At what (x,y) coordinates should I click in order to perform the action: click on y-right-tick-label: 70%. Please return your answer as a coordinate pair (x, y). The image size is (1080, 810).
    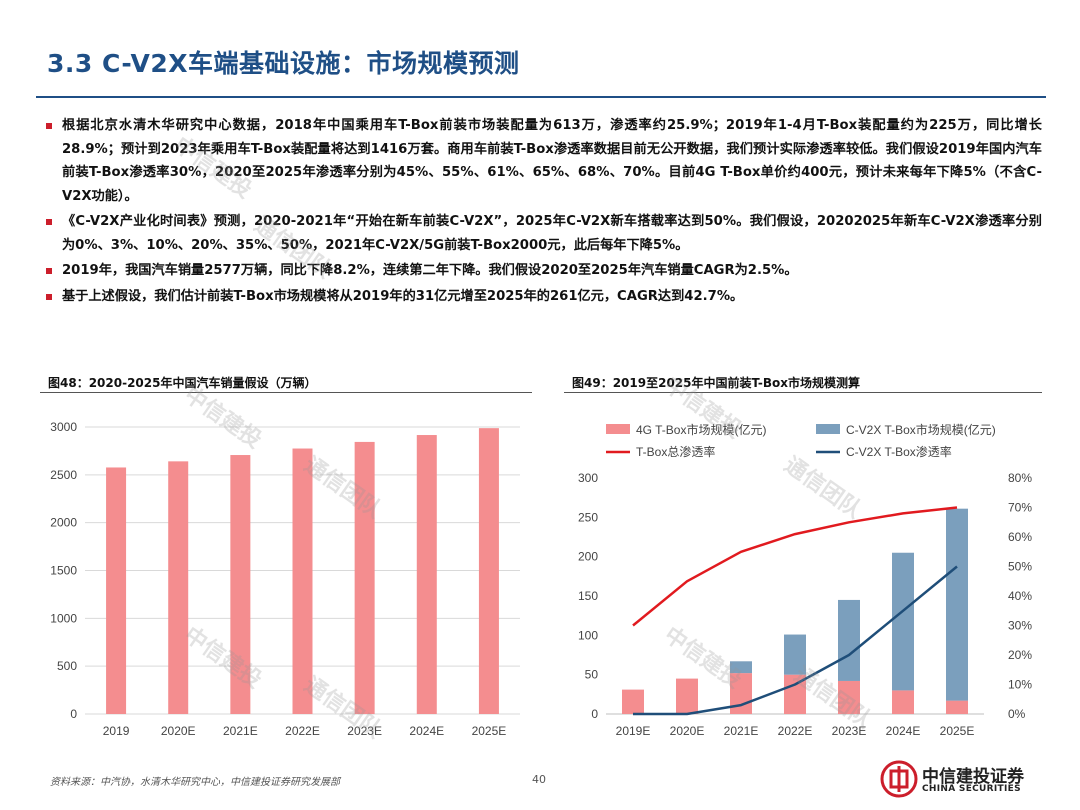
    Looking at the image, I should click on (1020, 508).